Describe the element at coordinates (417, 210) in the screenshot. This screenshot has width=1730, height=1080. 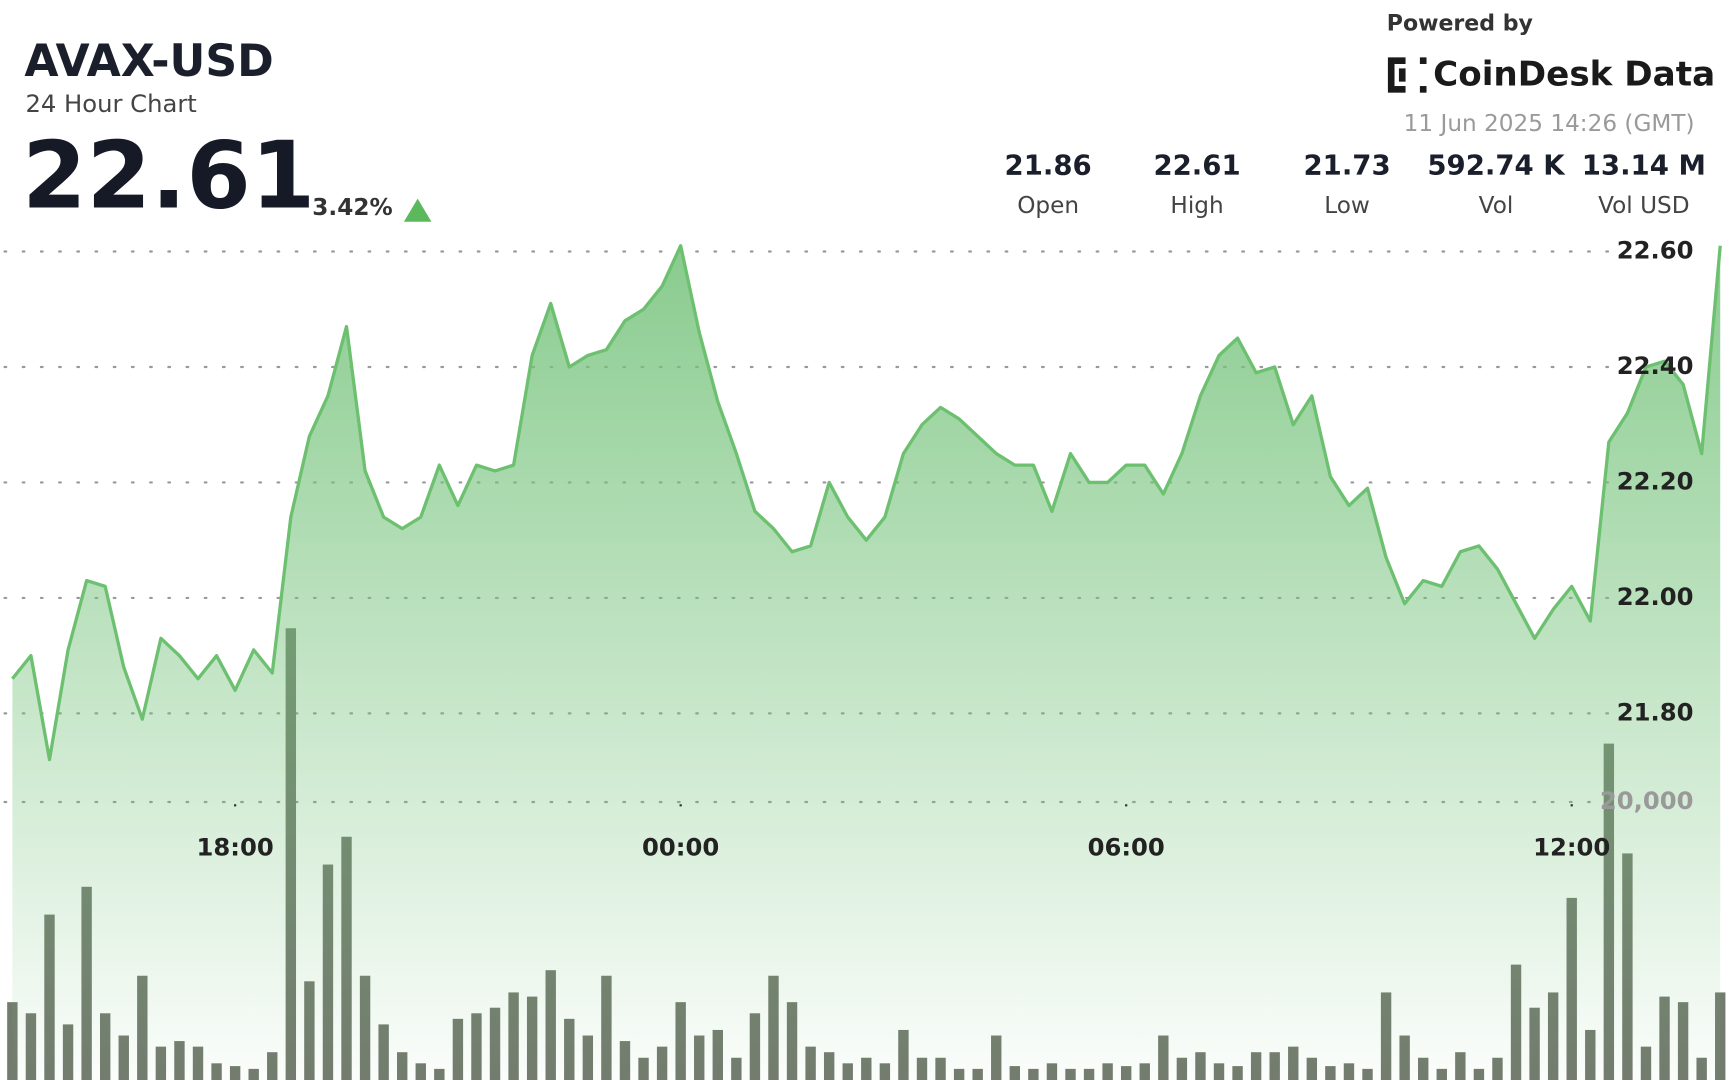
I see `up-arrow` at that location.